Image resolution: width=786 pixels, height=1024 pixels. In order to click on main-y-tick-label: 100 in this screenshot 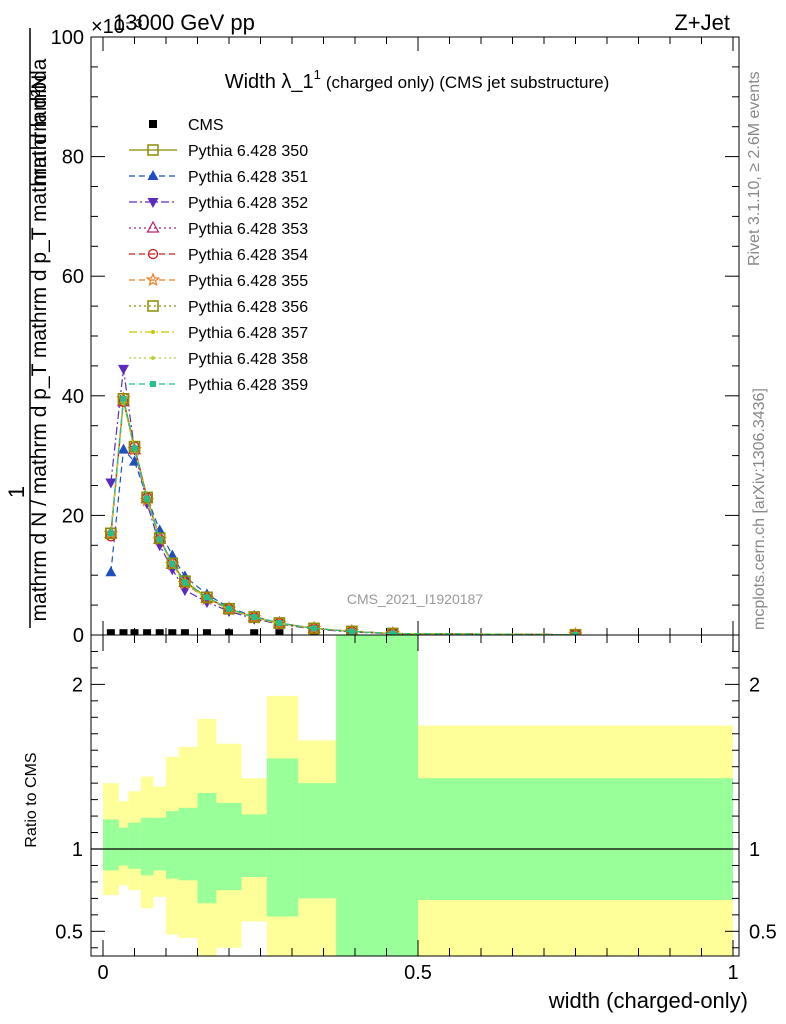, I will do `click(67, 38)`.